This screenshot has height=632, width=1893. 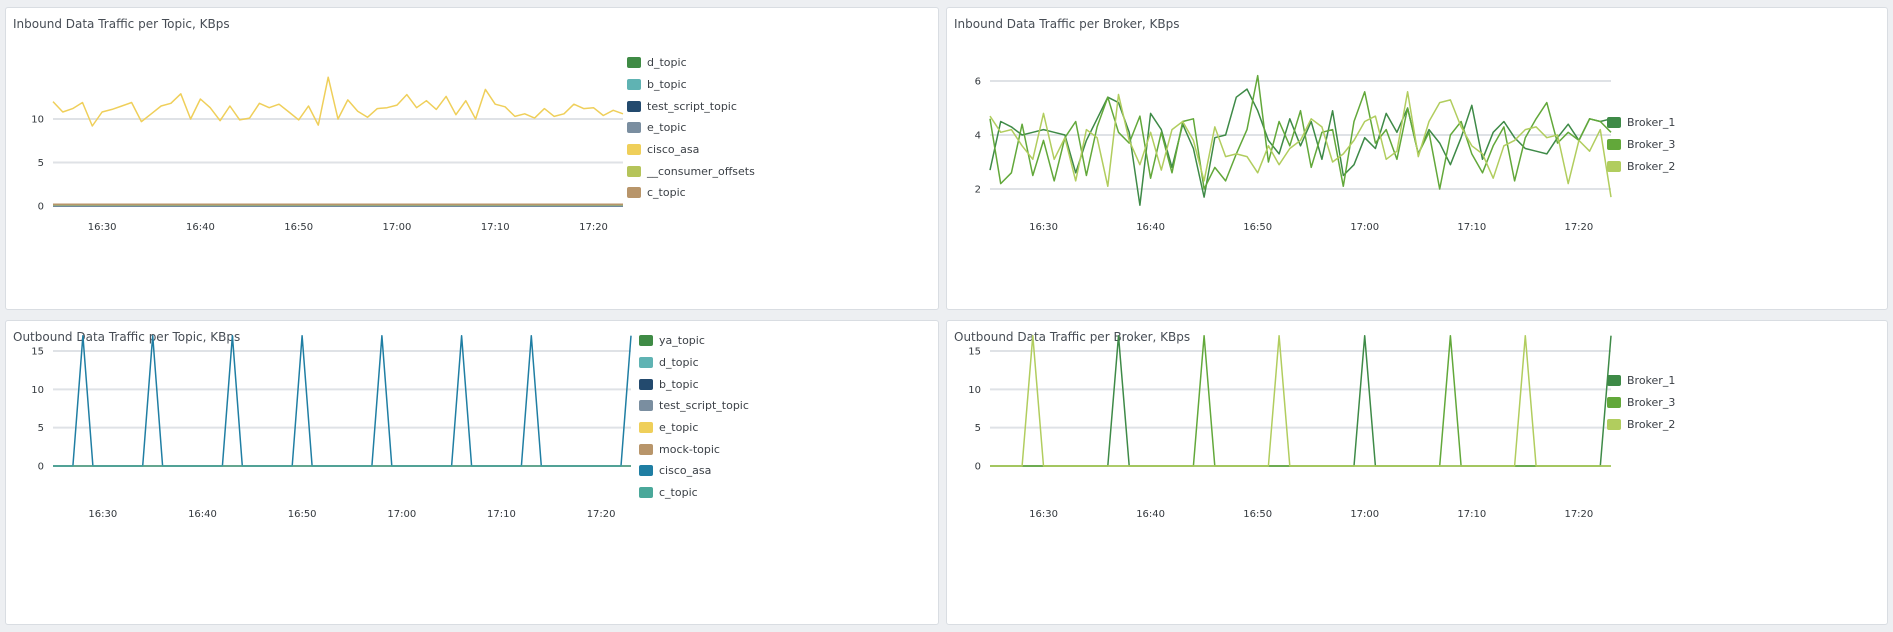 I want to click on legend-item: mock-topic, so click(x=694, y=449).